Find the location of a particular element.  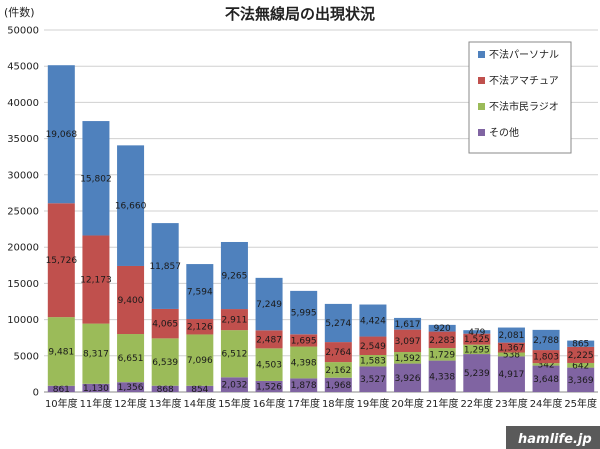

x-tick-label: 13年度 is located at coordinates (165, 403).